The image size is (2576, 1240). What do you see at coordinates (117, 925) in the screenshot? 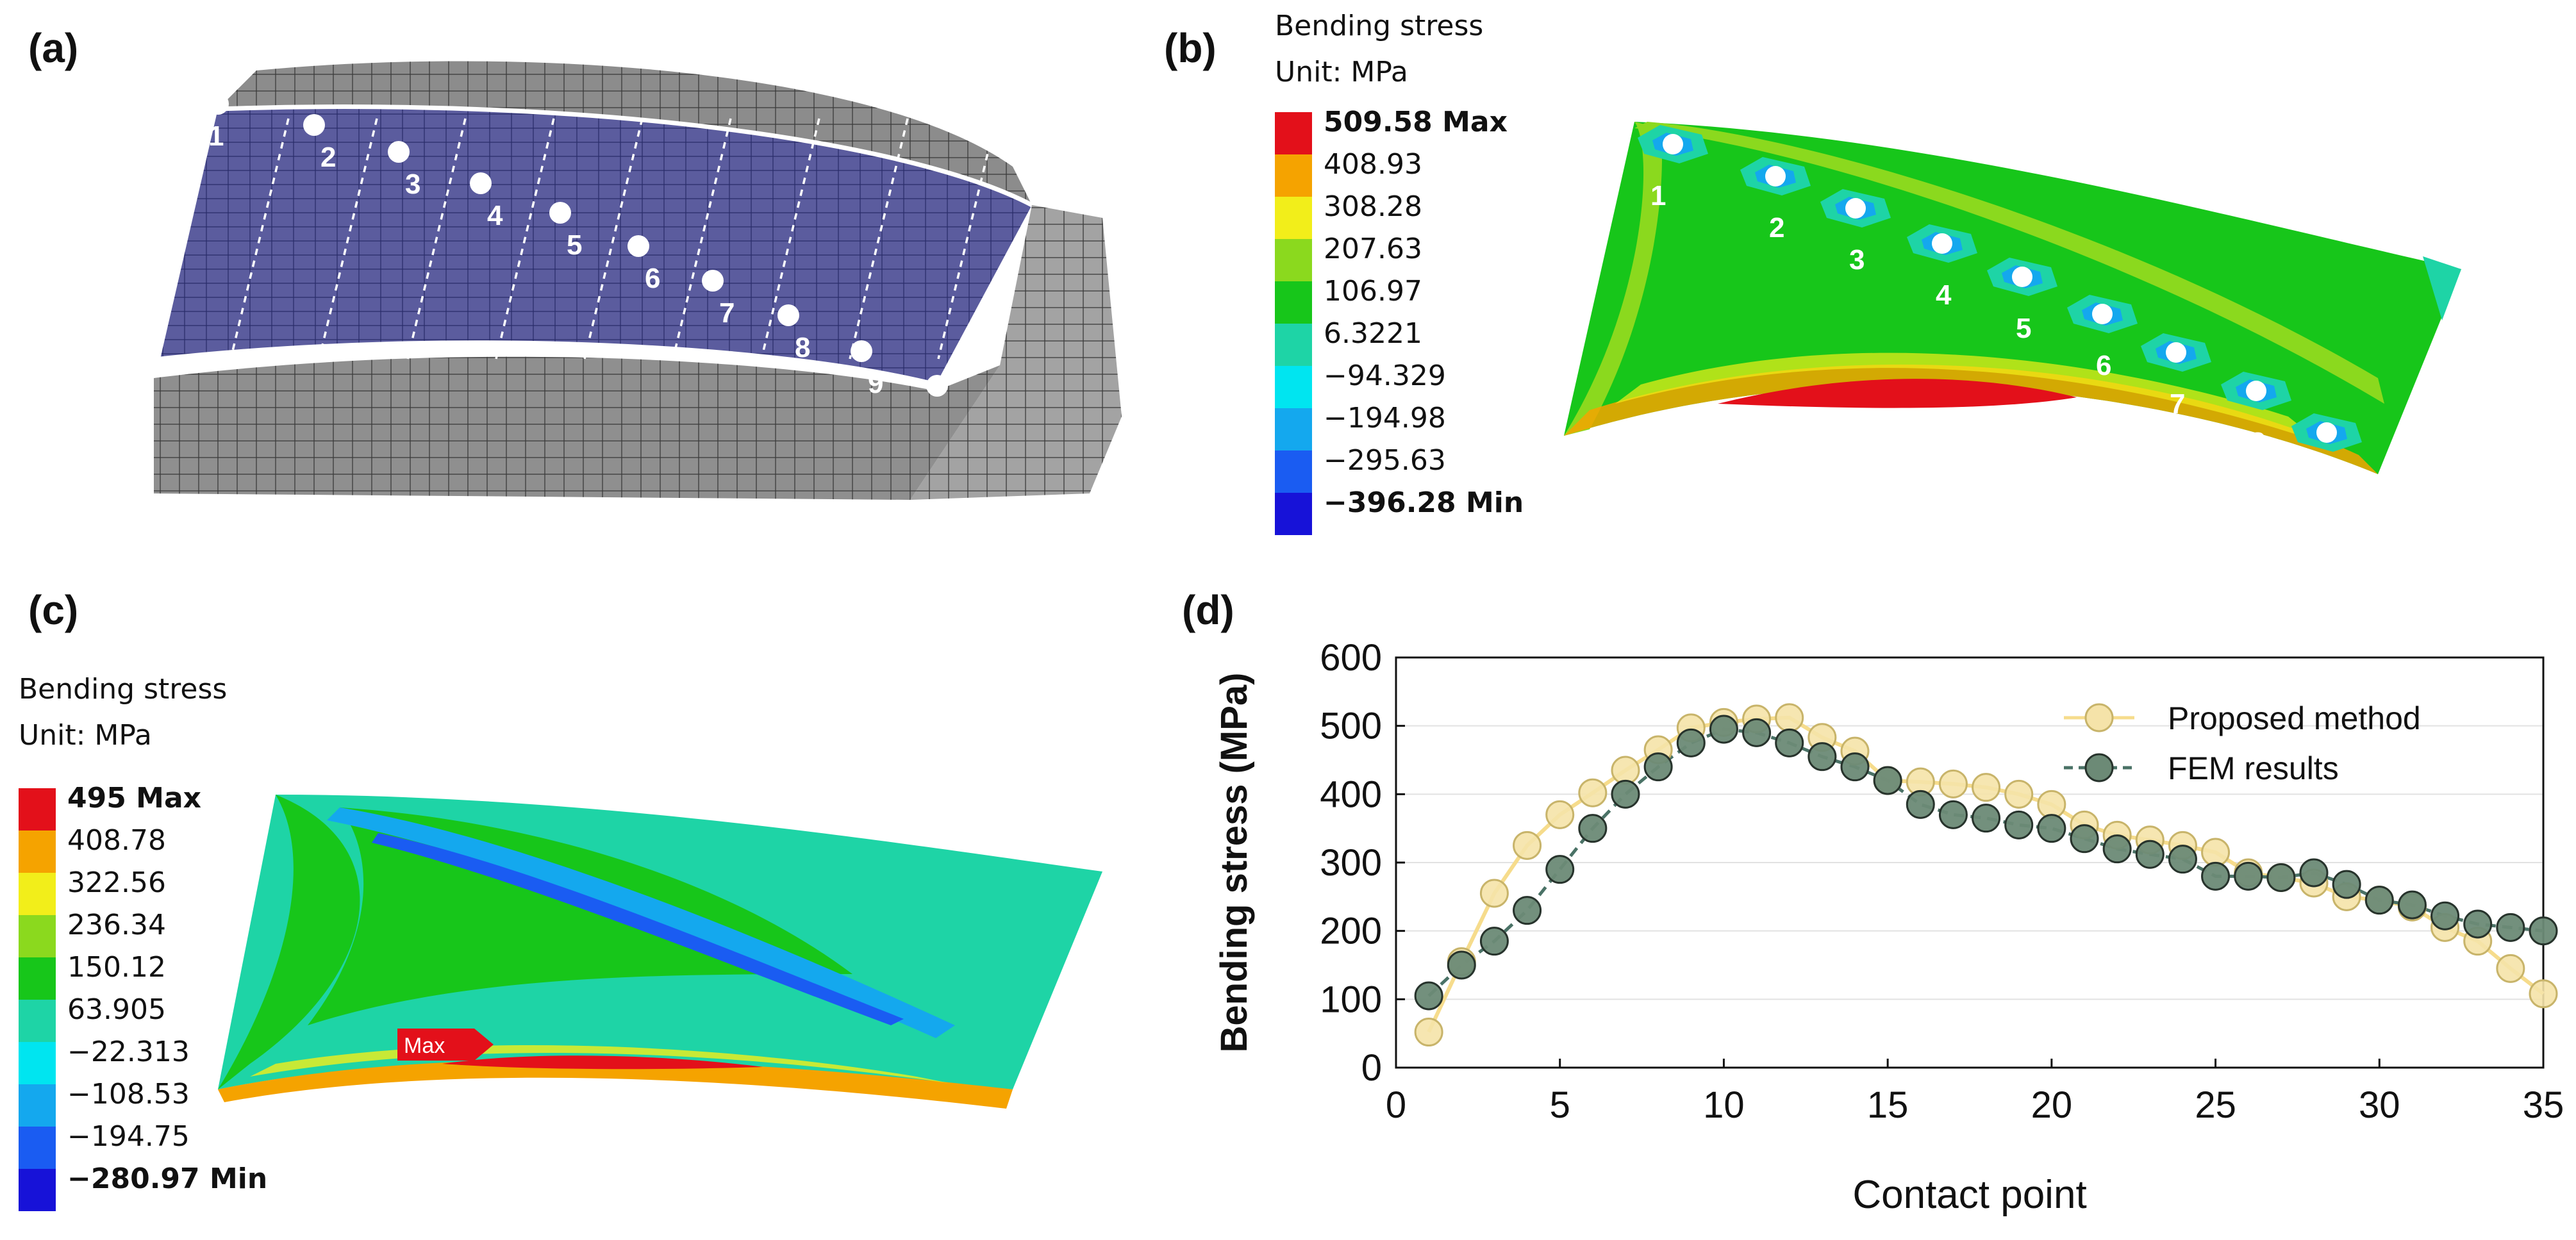
I see `legend-level-label: 236.34` at bounding box center [117, 925].